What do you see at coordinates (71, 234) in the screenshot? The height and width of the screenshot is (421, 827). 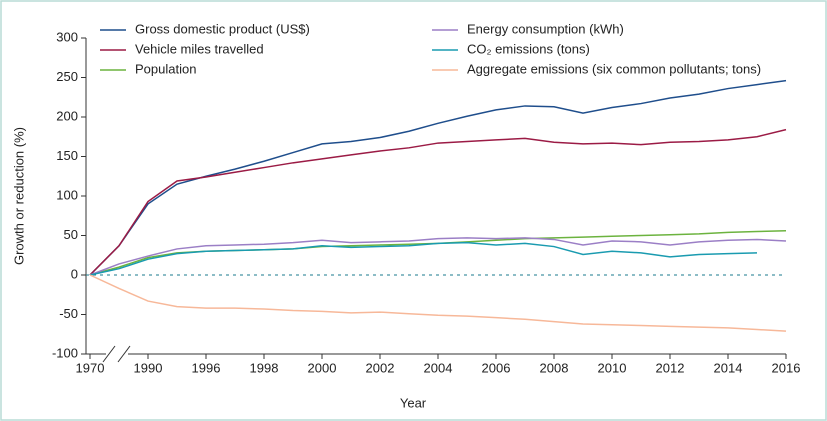 I see `y-tick-label: 50` at bounding box center [71, 234].